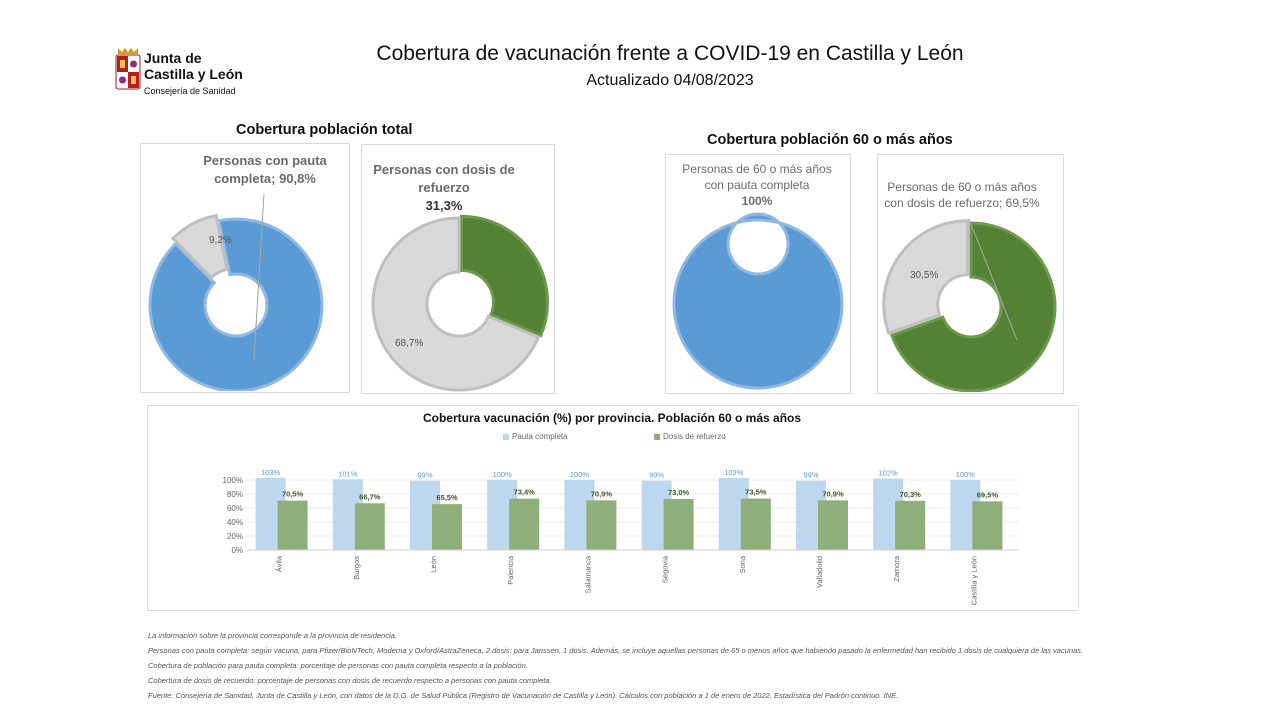 The width and height of the screenshot is (1280, 720). What do you see at coordinates (911, 494) in the screenshot?
I see `data-label-refuerzo: 70,3%` at bounding box center [911, 494].